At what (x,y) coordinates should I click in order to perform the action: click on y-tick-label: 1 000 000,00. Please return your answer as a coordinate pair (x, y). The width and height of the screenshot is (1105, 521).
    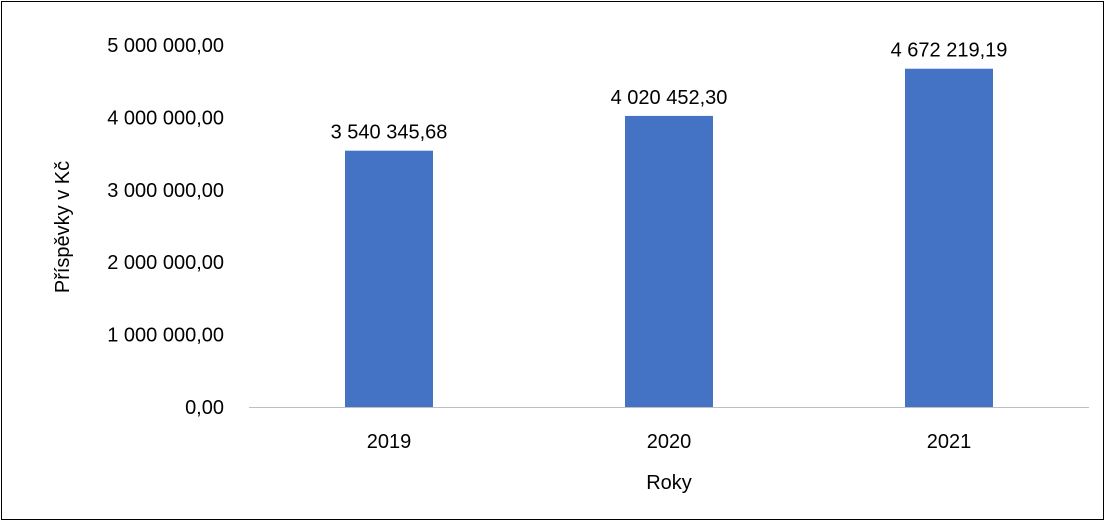
    Looking at the image, I should click on (165, 336).